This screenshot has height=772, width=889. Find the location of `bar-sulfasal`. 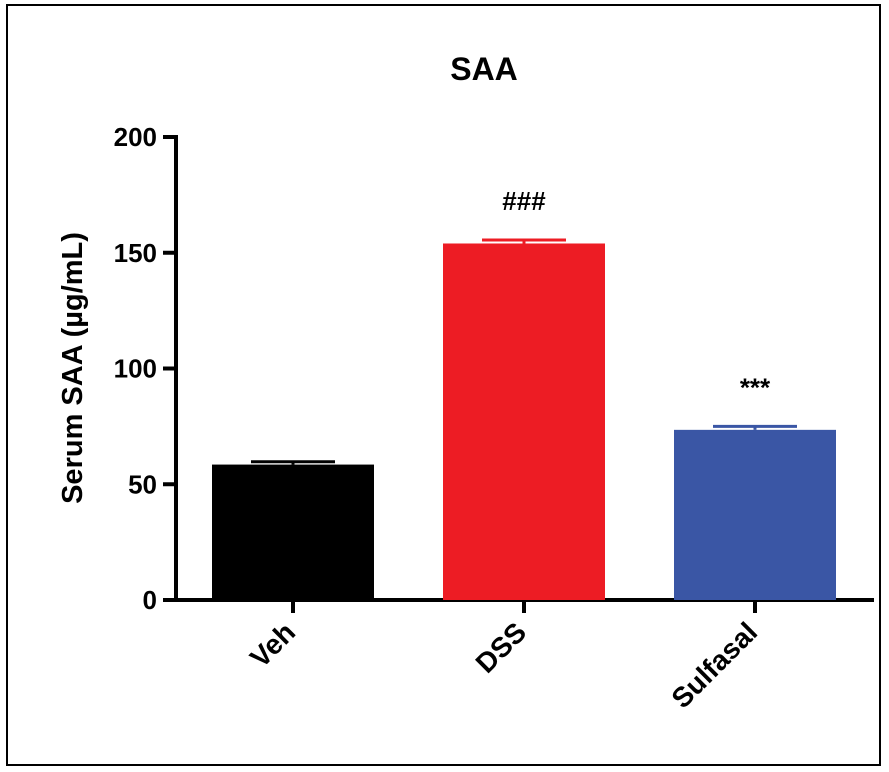

bar-sulfasal is located at coordinates (755, 514).